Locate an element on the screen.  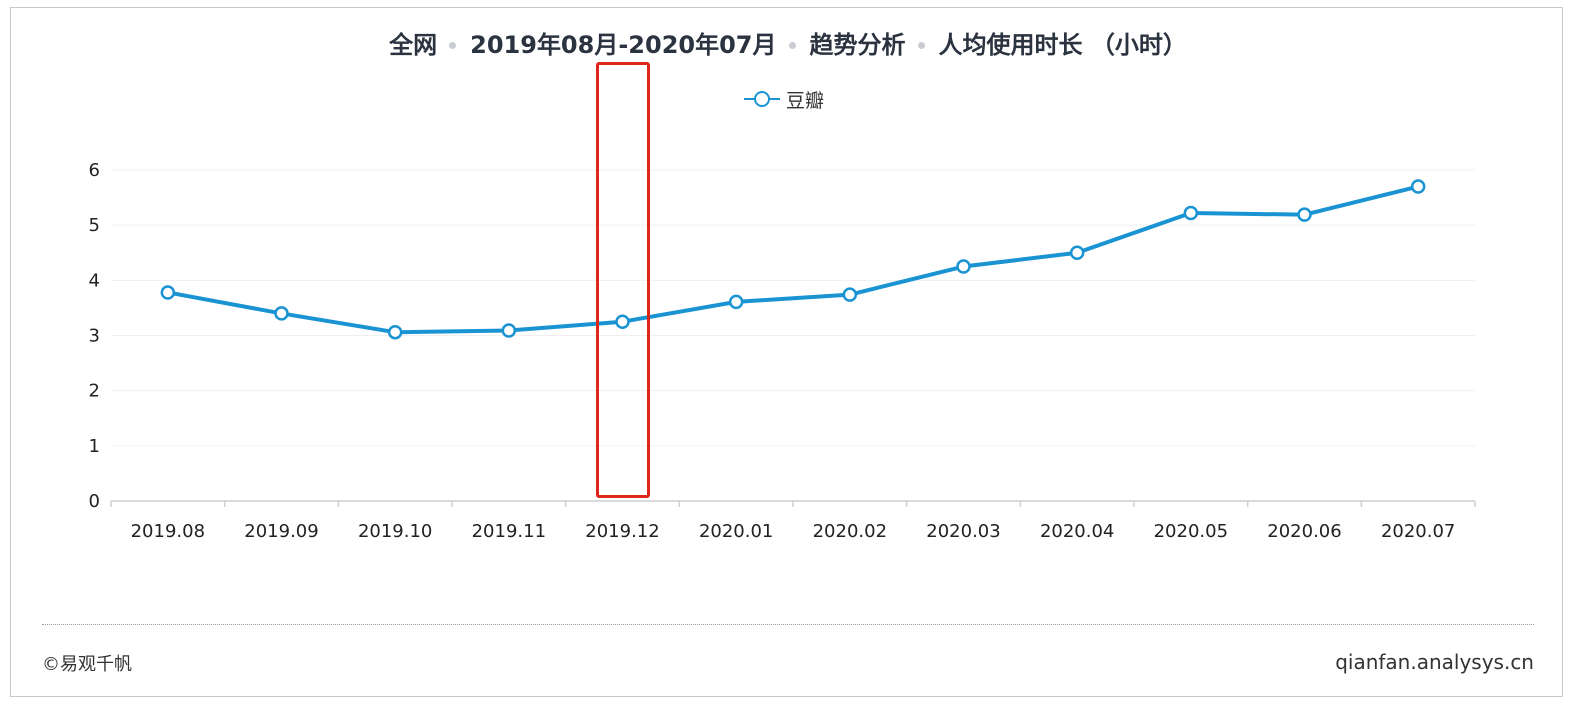
title-analysis-type: 趋势分析 is located at coordinates (857, 44).